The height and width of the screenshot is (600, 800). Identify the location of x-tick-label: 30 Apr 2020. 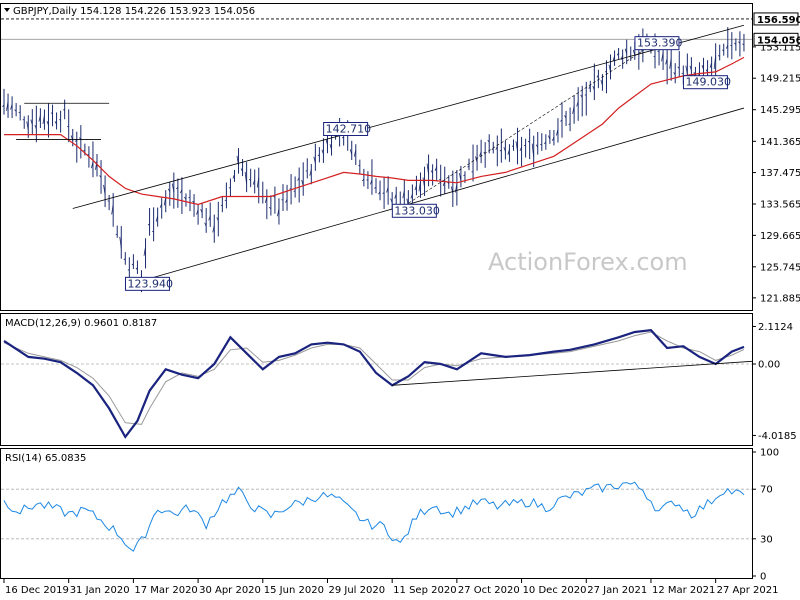
(230, 590).